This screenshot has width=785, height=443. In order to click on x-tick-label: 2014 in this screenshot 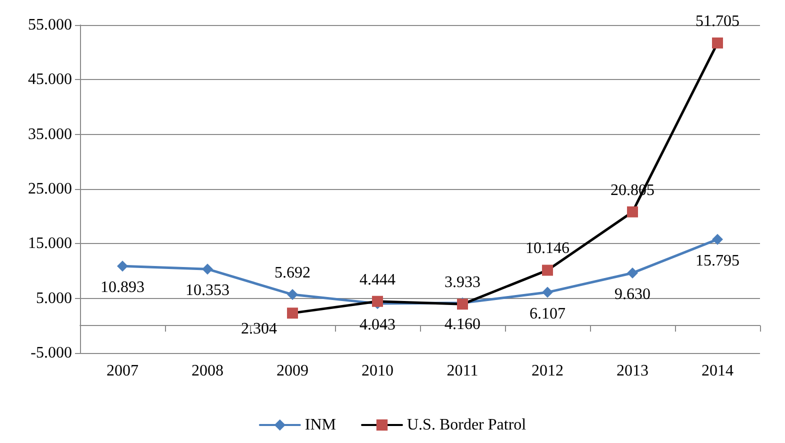, I will do `click(718, 371)`.